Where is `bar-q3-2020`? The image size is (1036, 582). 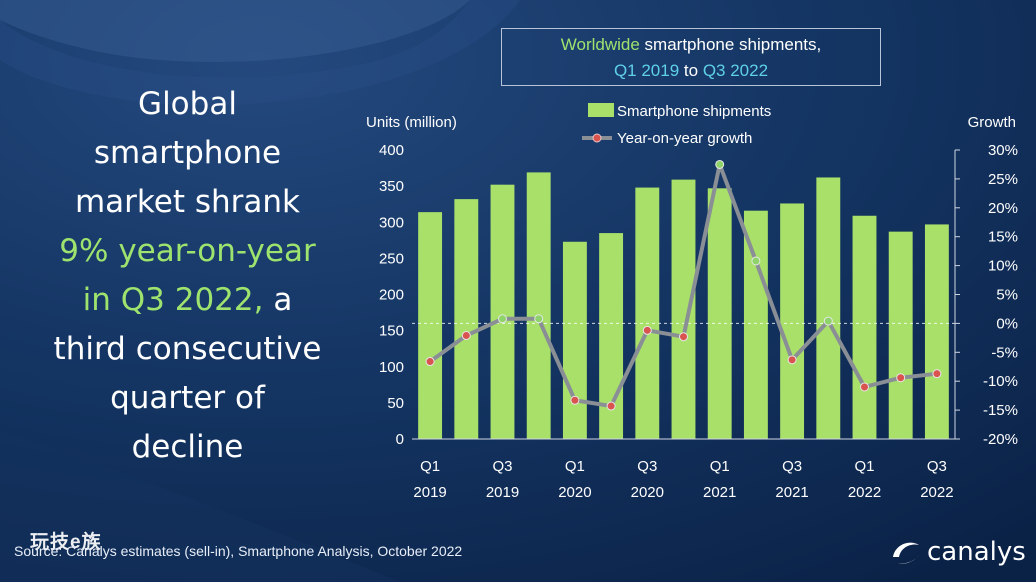
bar-q3-2020 is located at coordinates (647, 313).